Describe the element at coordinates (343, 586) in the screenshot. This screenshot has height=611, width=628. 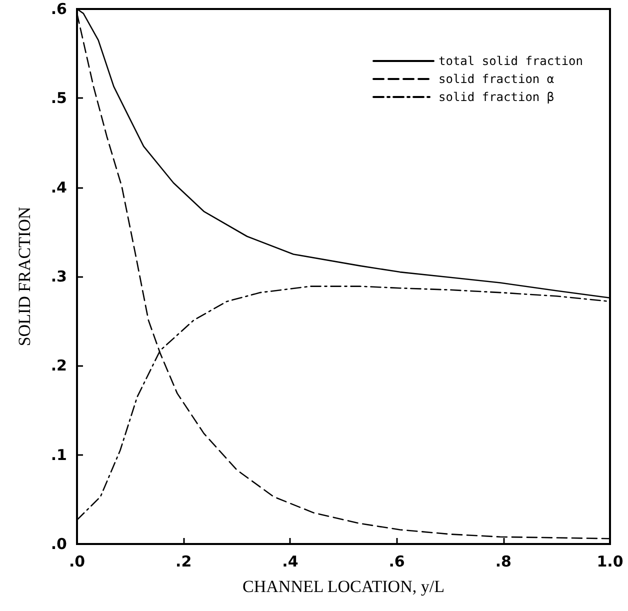
I see `x-axis-title: CHANNEL LOCATION, y/L` at that location.